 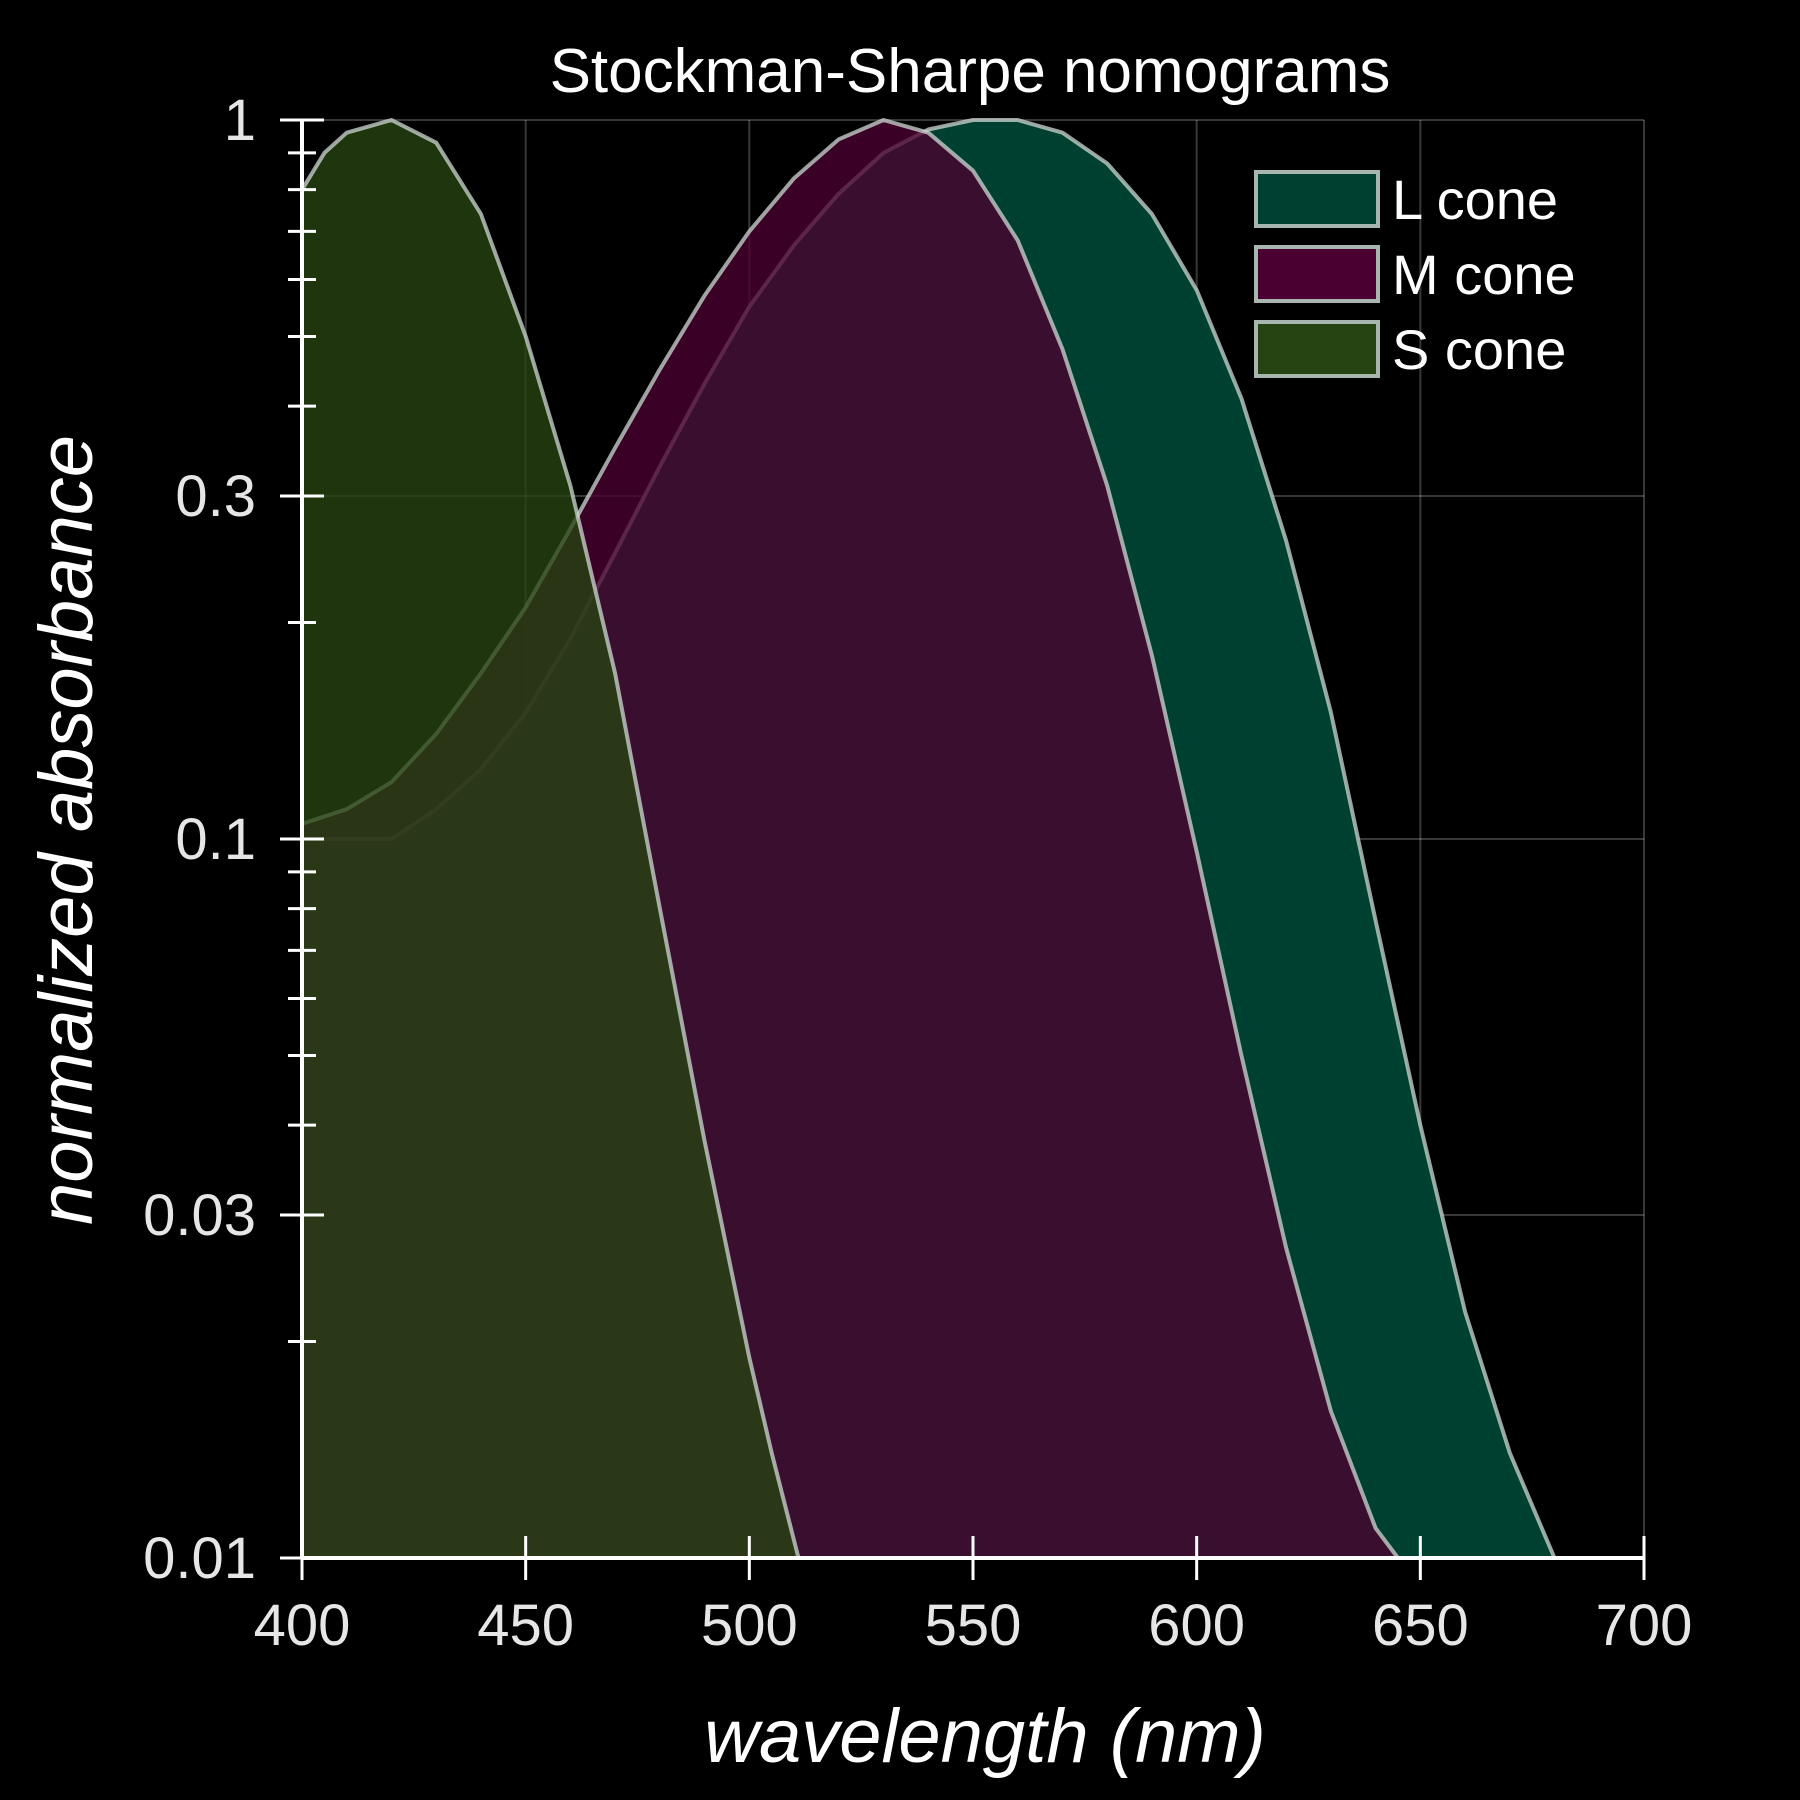 What do you see at coordinates (66, 830) in the screenshot?
I see `y-axis-title: normalized absorbance` at bounding box center [66, 830].